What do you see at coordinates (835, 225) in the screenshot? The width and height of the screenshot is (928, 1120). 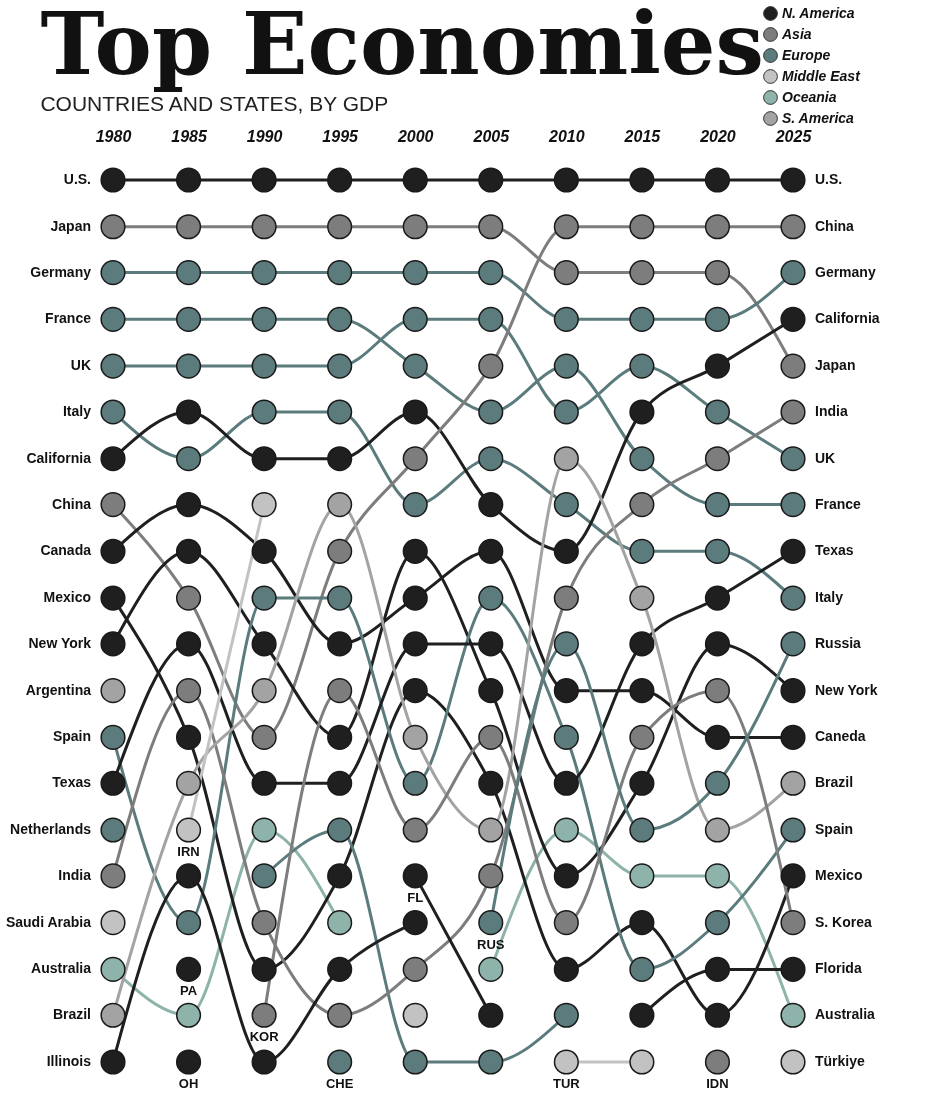 I see `annotation: China` at bounding box center [835, 225].